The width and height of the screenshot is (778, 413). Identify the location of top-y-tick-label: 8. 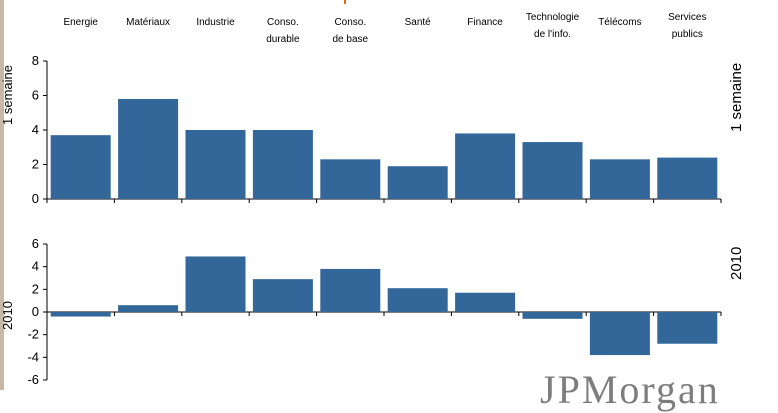
(35, 60).